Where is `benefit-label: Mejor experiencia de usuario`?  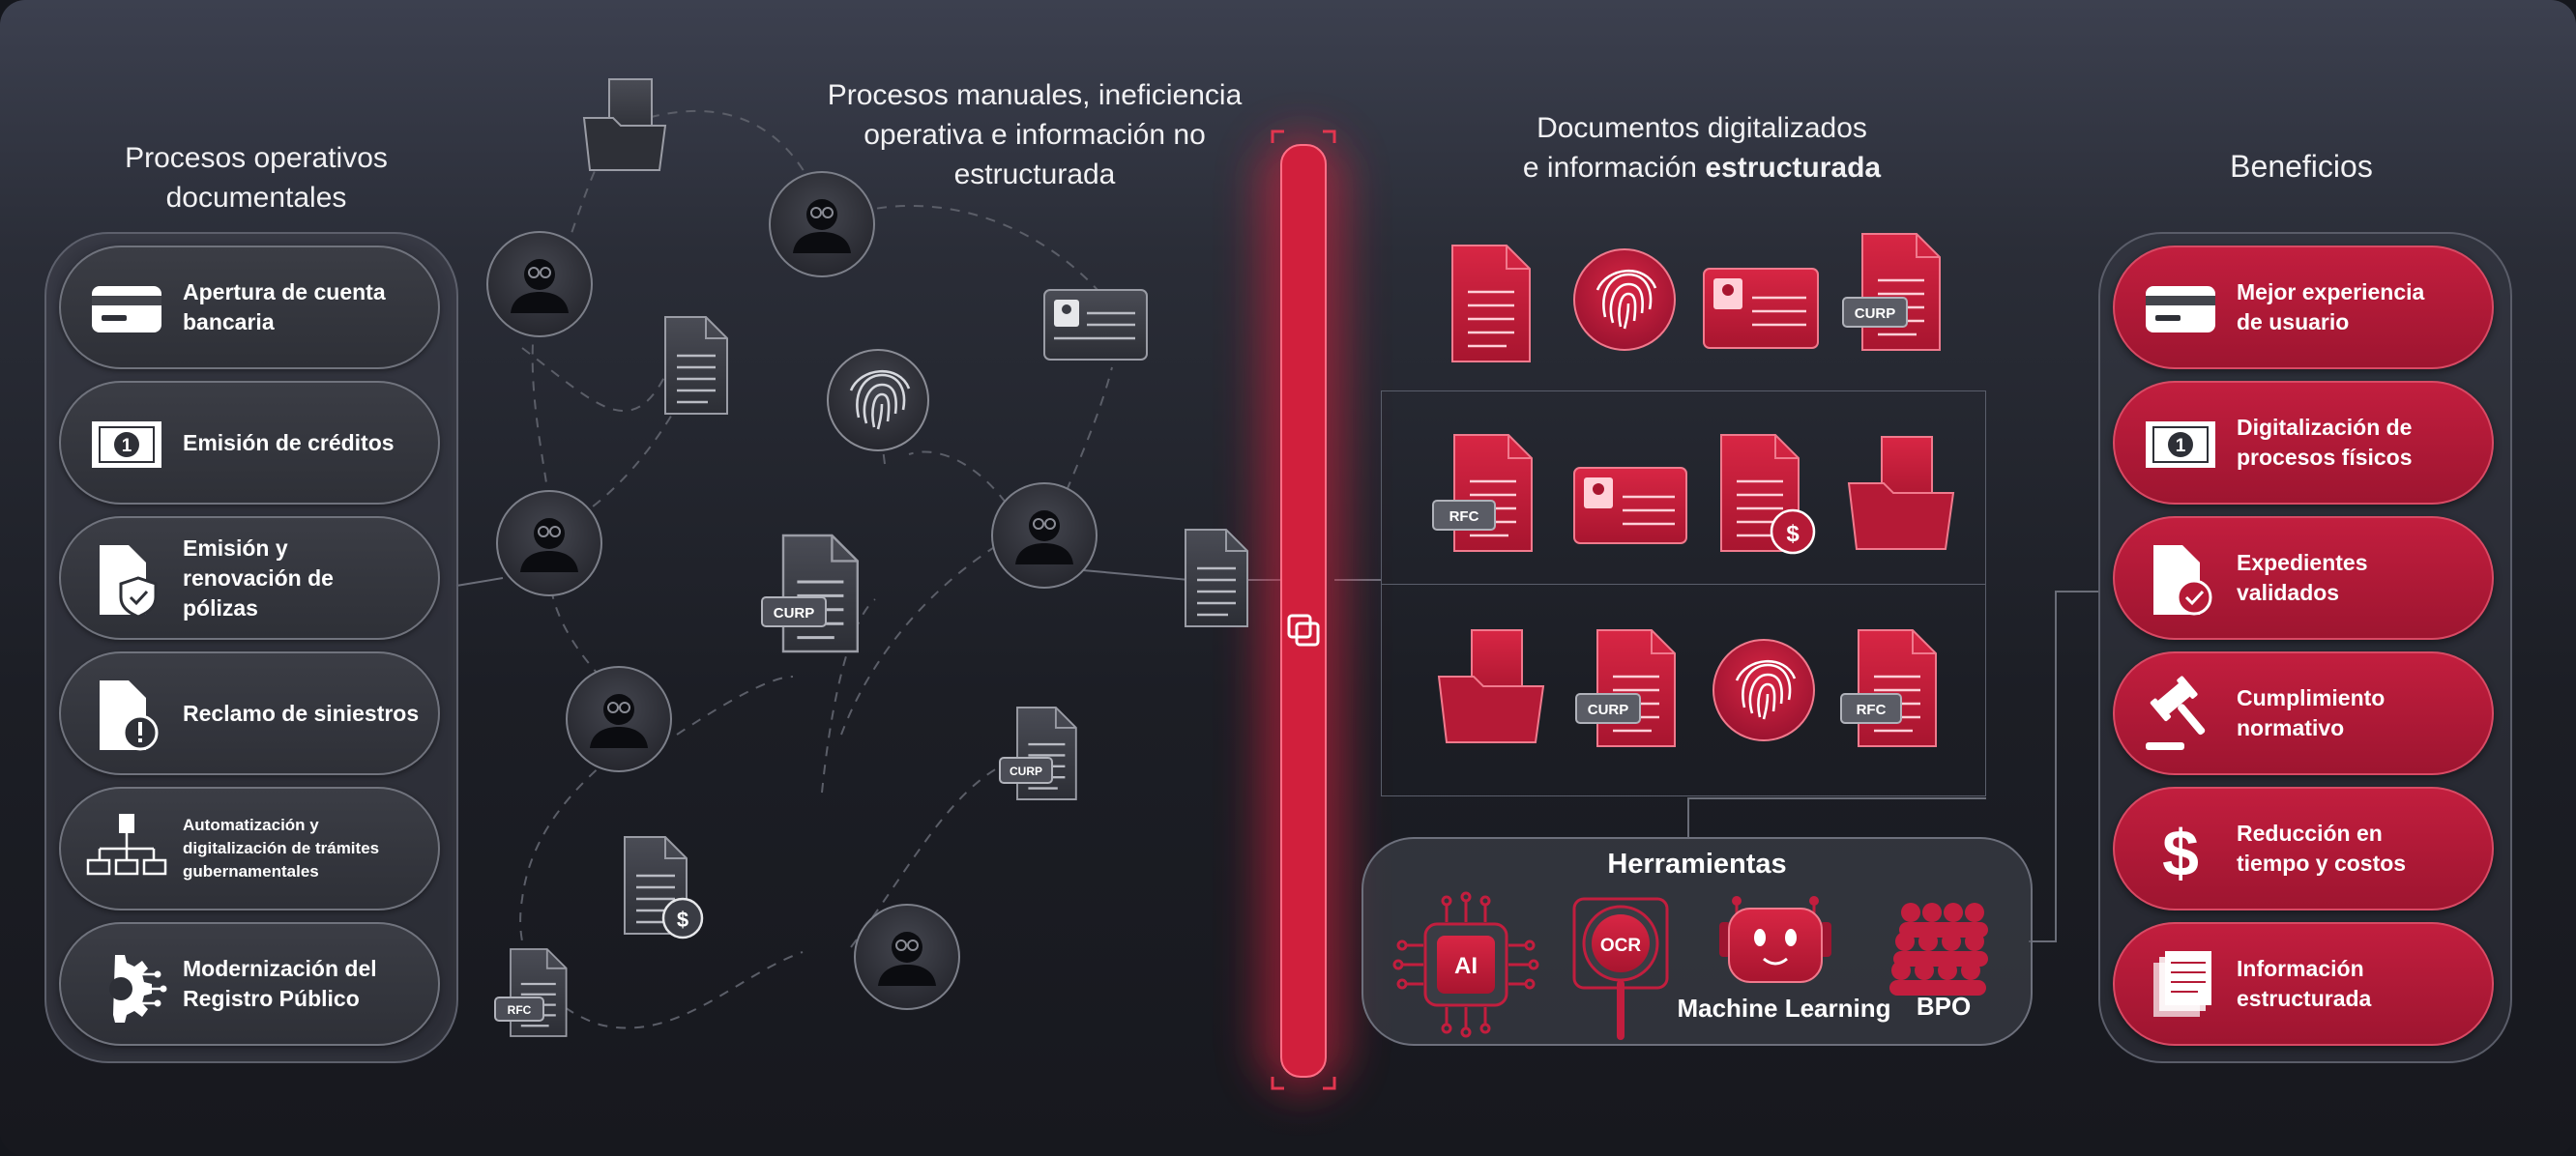
benefit-label: Mejor experiencia de usuario is located at coordinates (2355, 307).